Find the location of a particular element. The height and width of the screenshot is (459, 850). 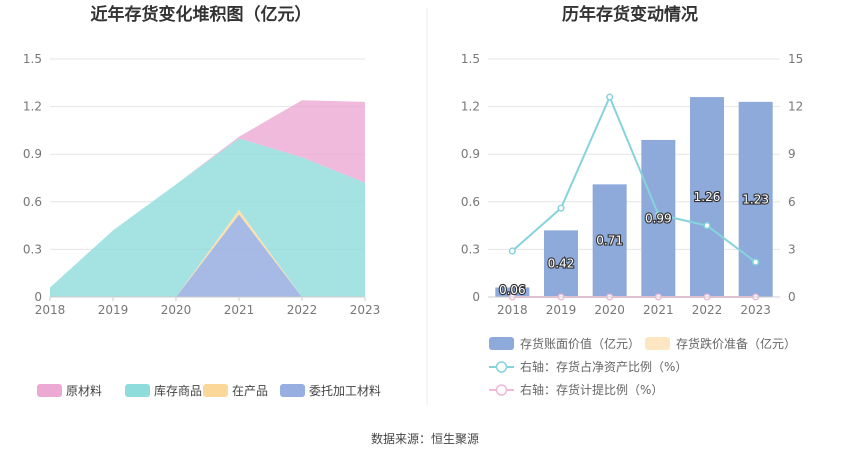

right-bars is located at coordinates (634, 197).